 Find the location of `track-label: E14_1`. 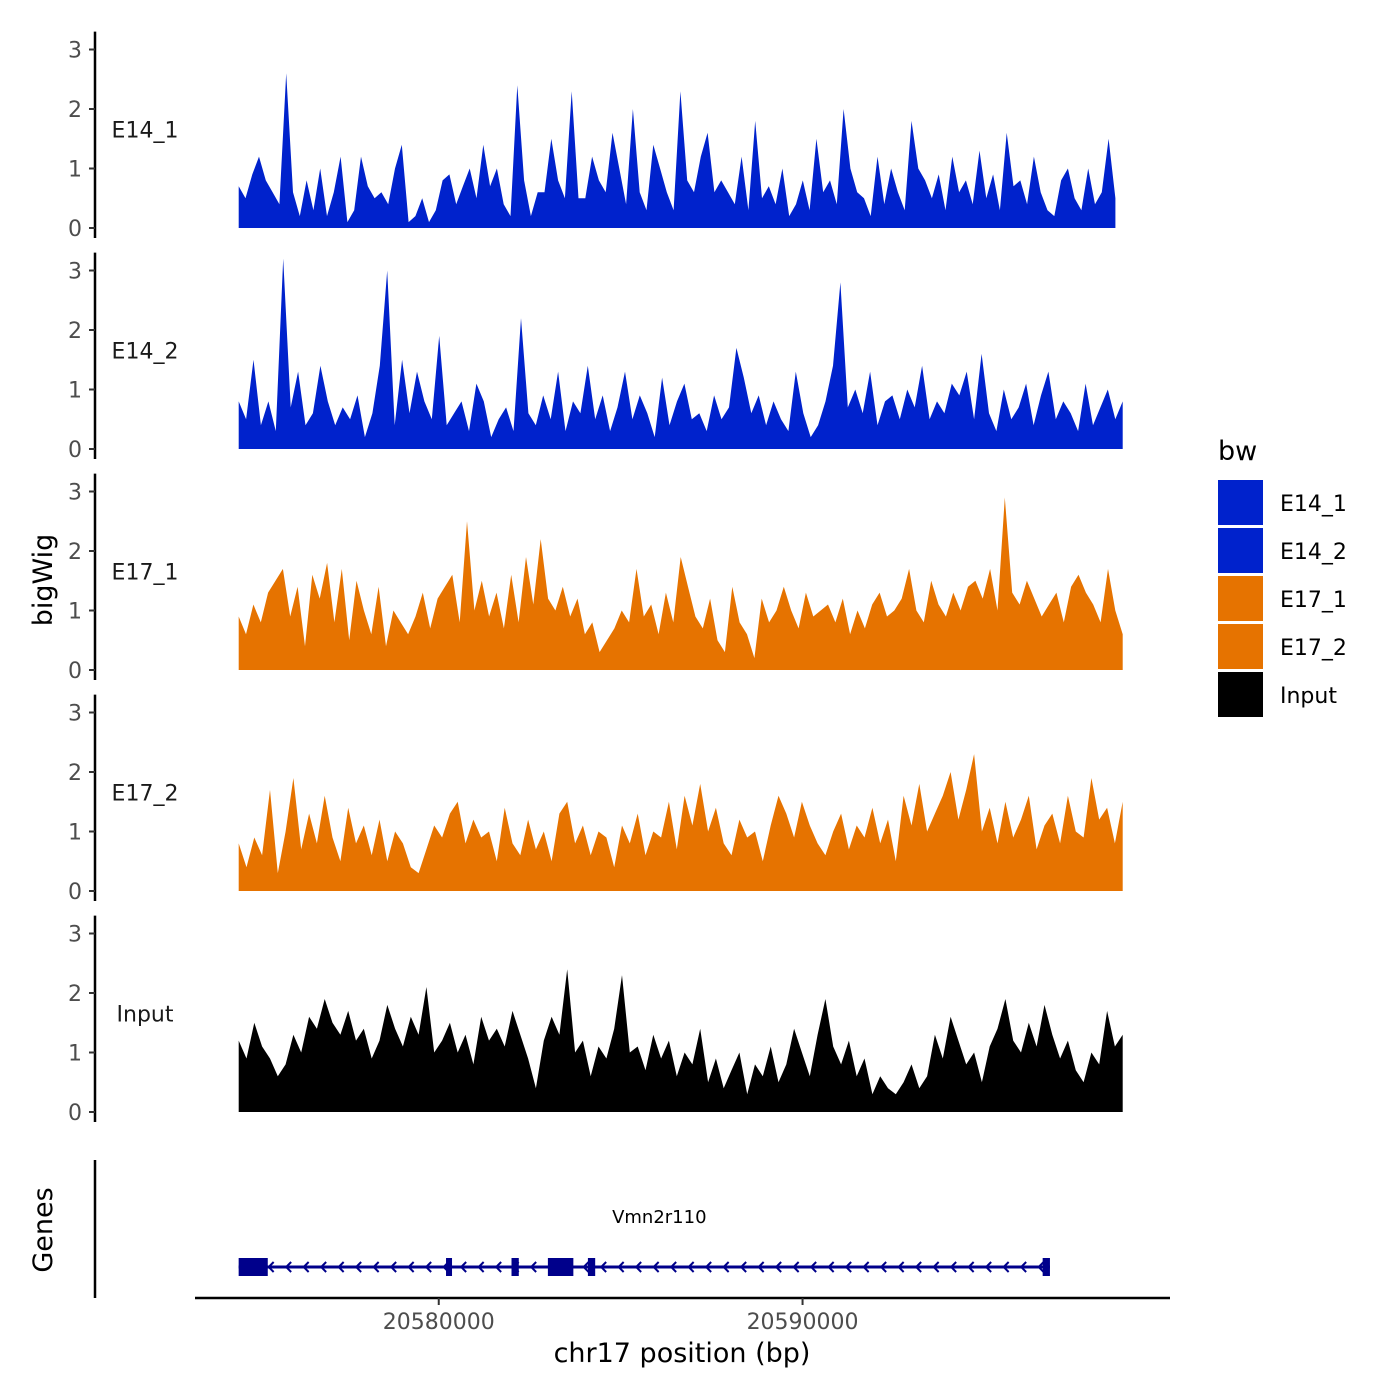

track-label: E14_1 is located at coordinates (145, 131).